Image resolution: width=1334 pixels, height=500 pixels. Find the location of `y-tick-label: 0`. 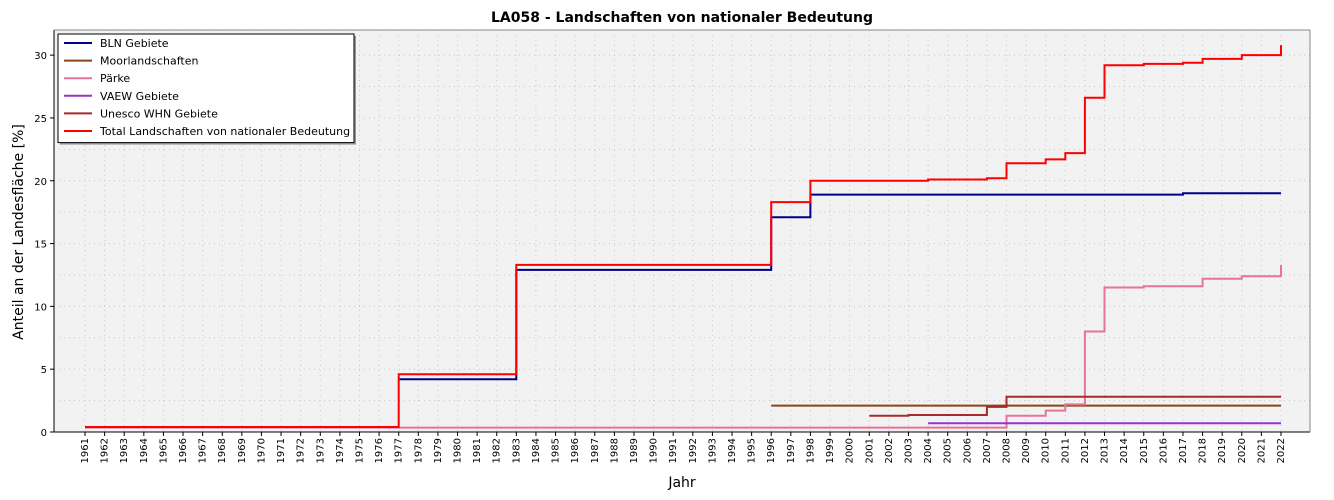

y-tick-label: 0 is located at coordinates (44, 433).